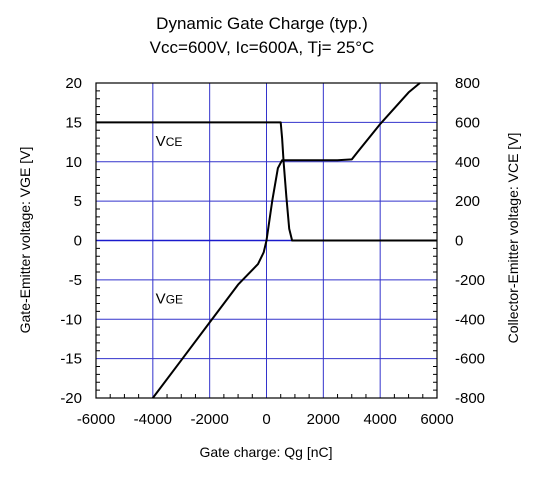  I want to click on series-annotations: VCE VGE, so click(169, 220).